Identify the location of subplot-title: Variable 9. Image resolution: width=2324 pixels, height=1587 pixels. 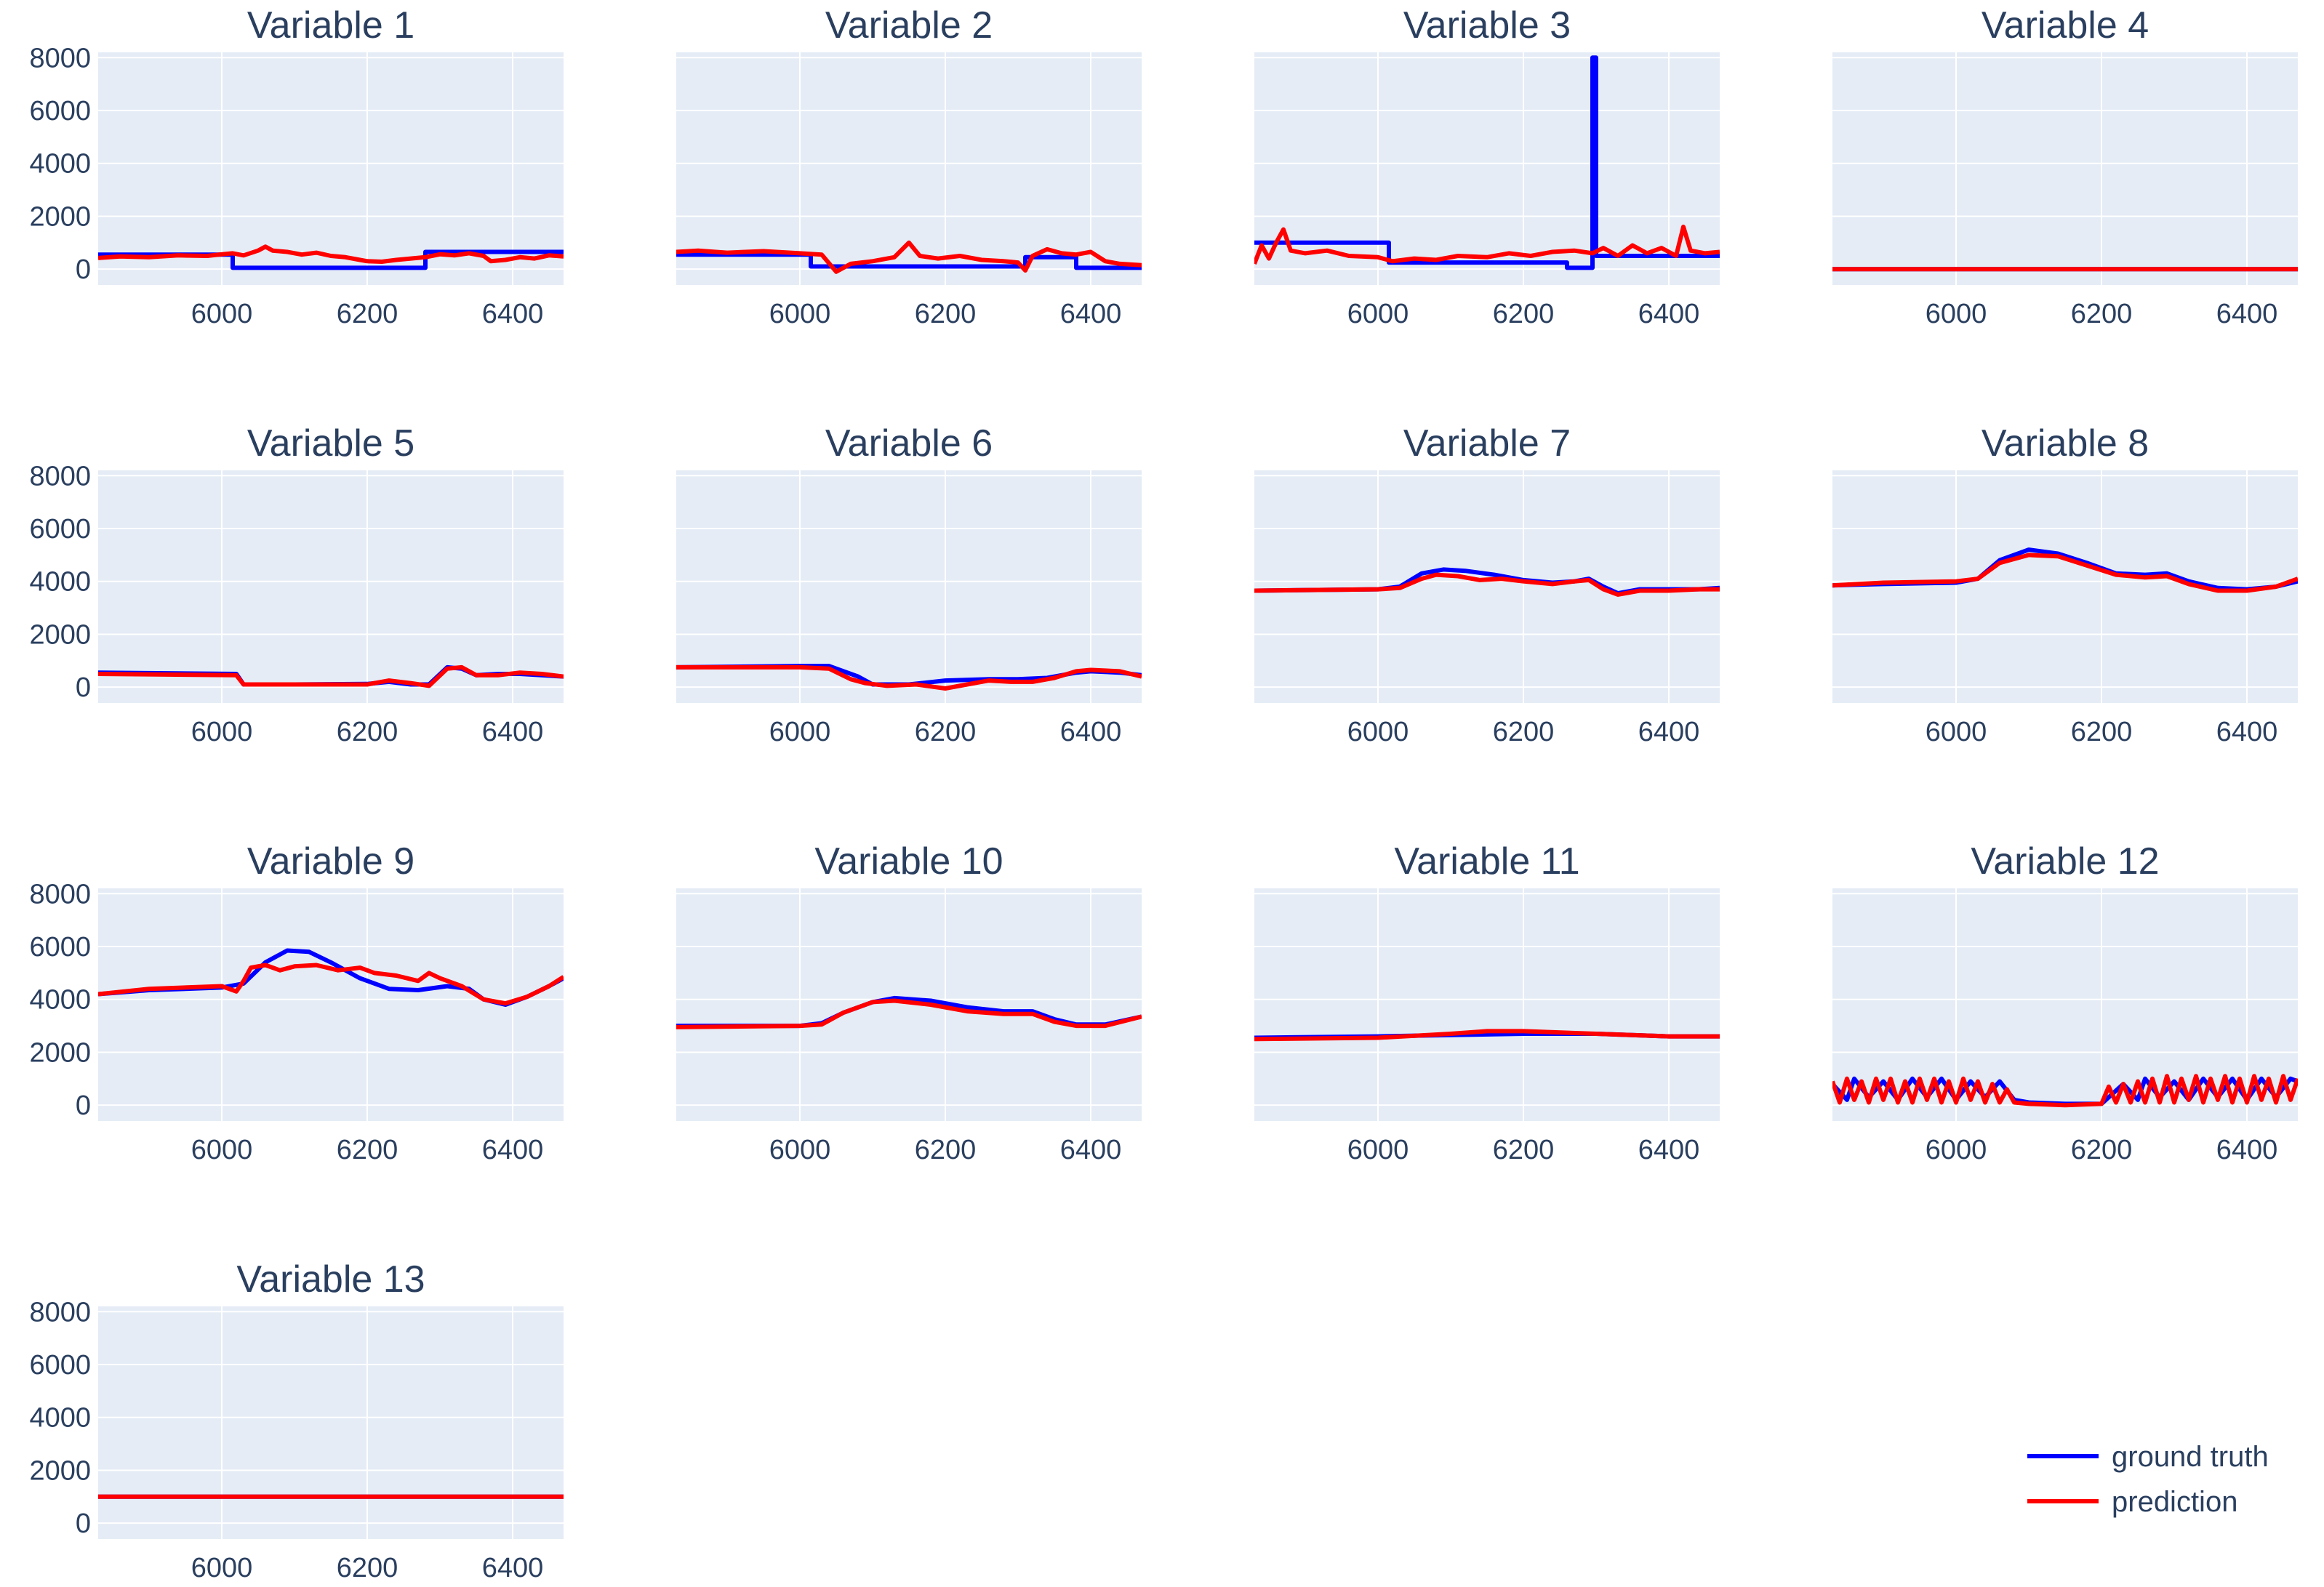
(330, 861).